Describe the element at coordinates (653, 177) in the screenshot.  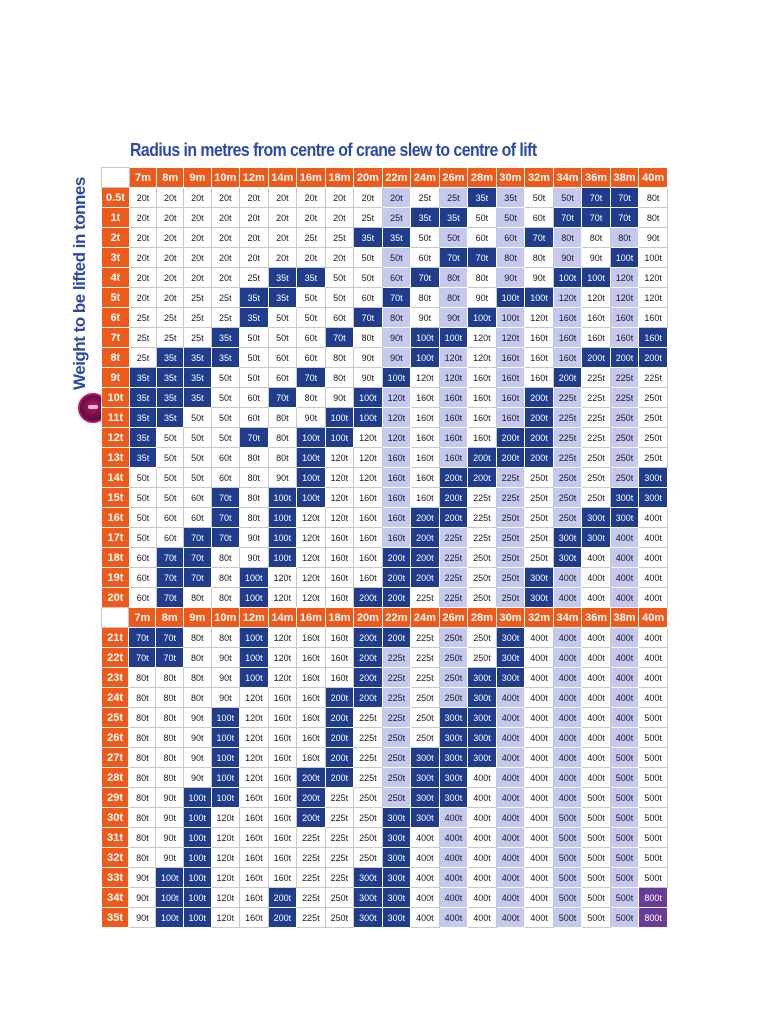
I see `radius-header: 40m` at that location.